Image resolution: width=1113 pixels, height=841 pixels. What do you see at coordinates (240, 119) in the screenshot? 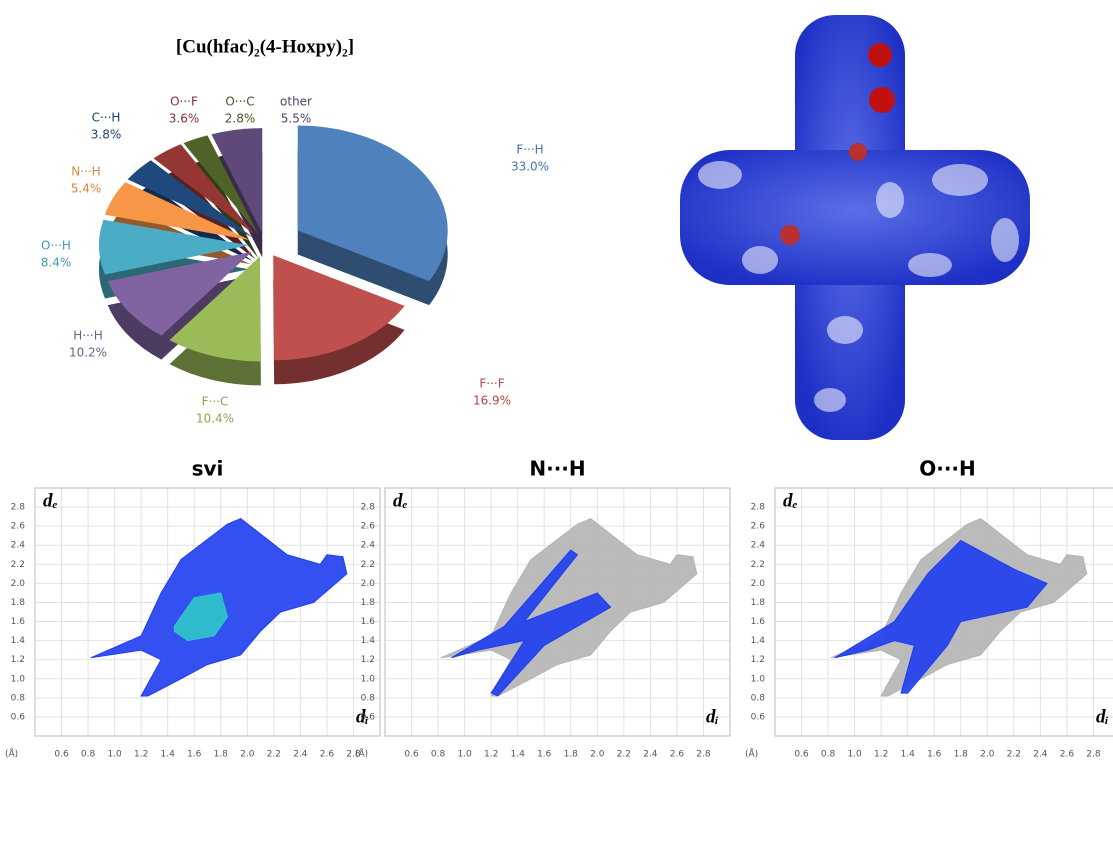
I see `slice-value-label: 2.8%` at bounding box center [240, 119].